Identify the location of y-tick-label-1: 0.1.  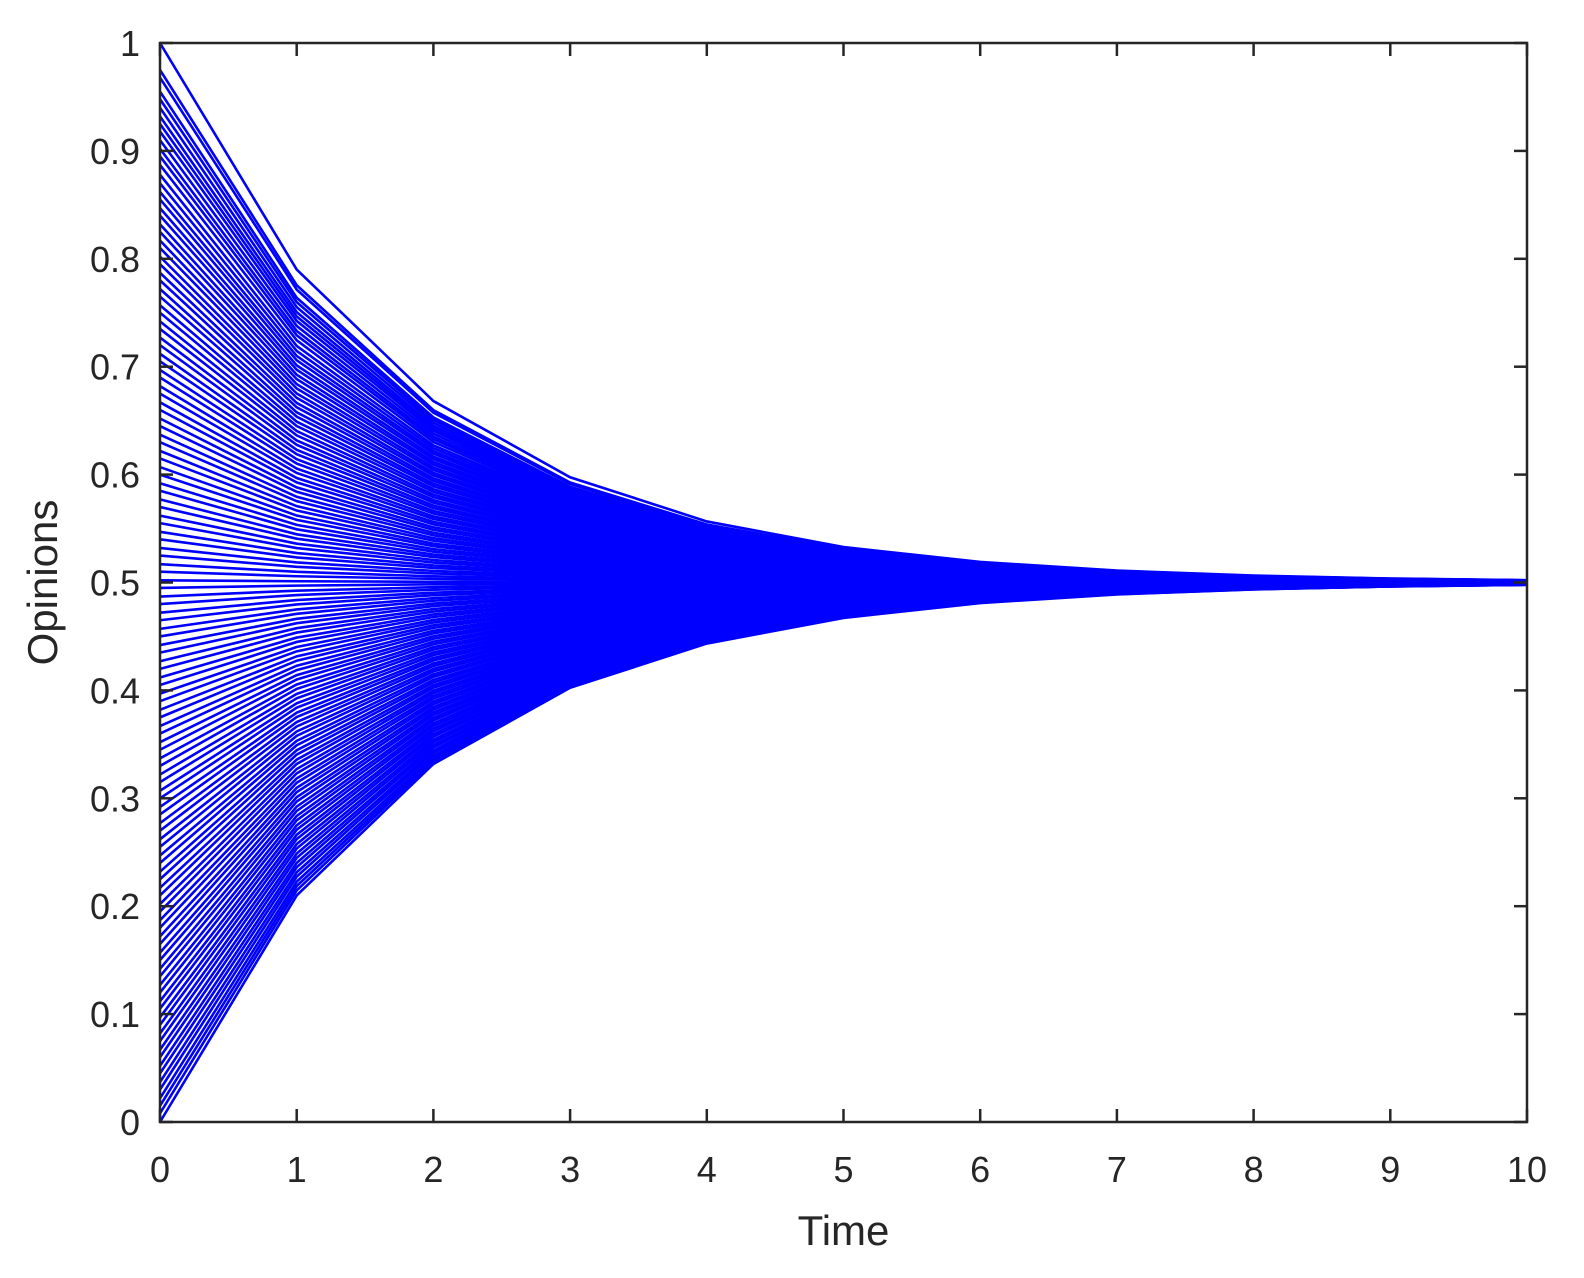
(115, 1014).